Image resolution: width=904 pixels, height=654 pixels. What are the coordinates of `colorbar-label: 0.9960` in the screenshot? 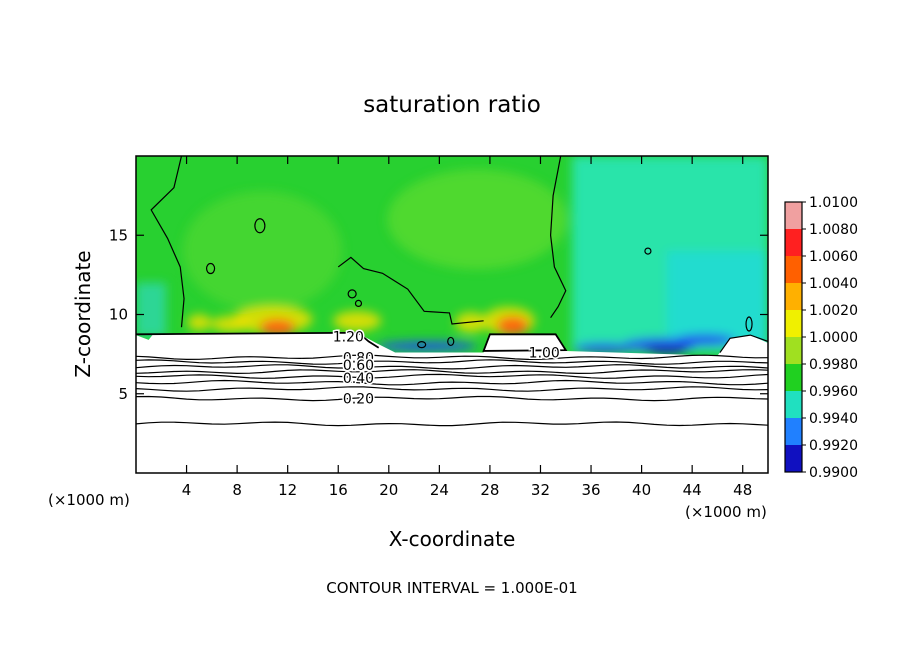 It's located at (833, 392).